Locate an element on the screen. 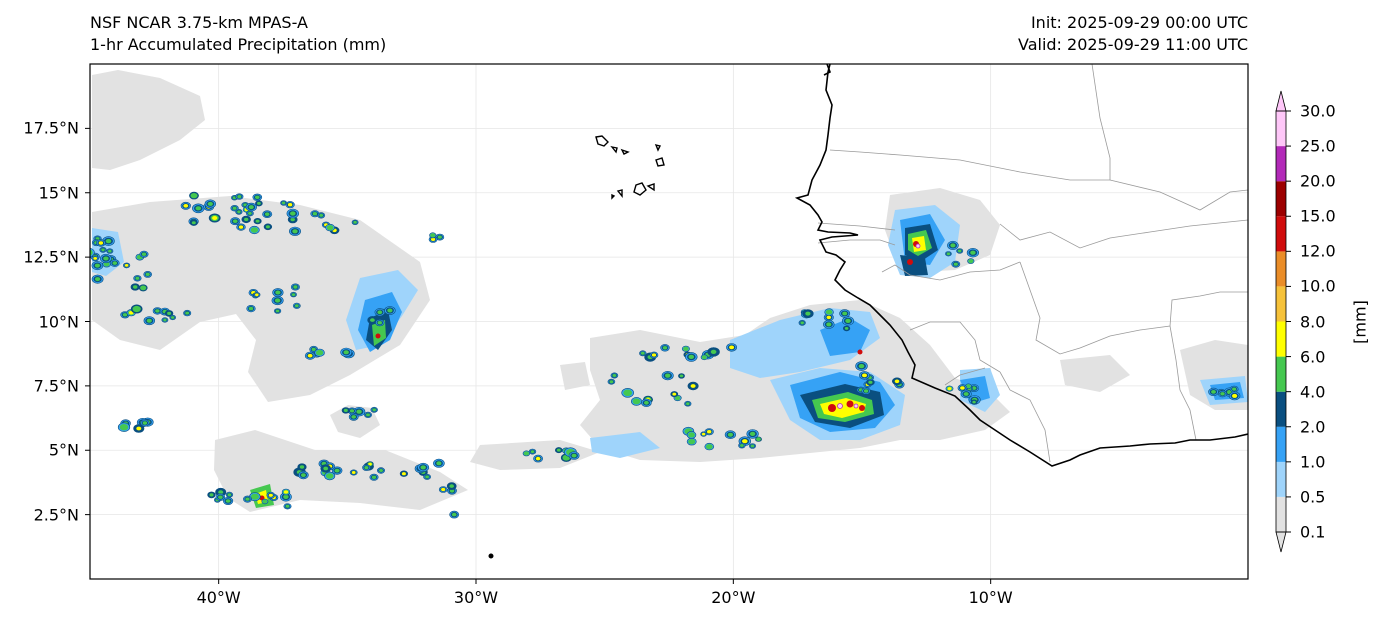 This screenshot has width=1384, height=623. lat-tick-label: 2.5°N is located at coordinates (56, 515).